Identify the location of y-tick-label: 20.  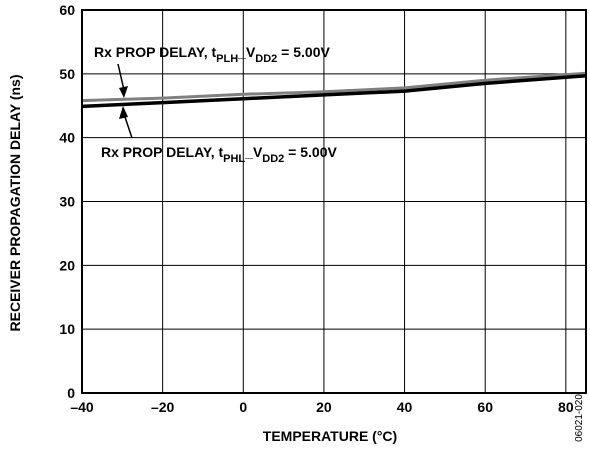
(67, 265).